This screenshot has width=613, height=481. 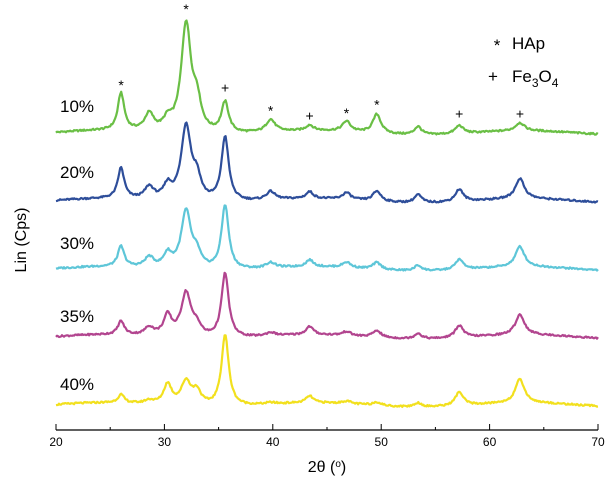 What do you see at coordinates (343, 467) in the screenshot?
I see `x-axis-title-close: )` at bounding box center [343, 467].